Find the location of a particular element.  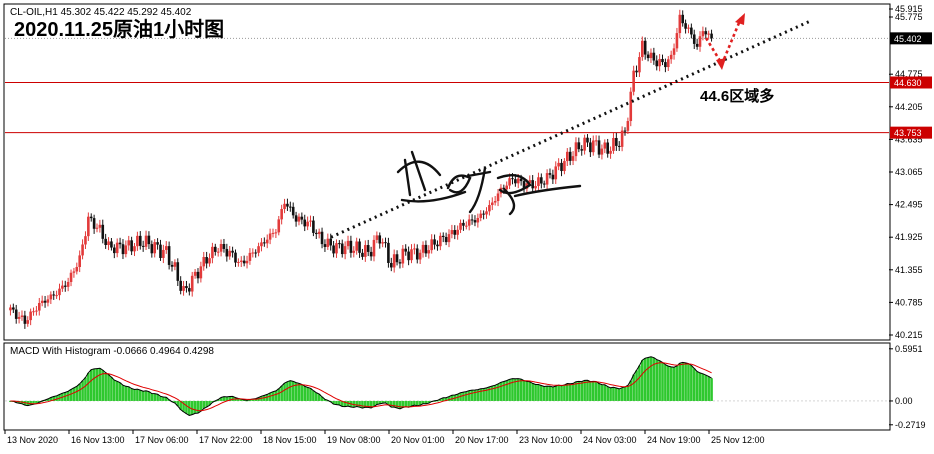

macd-tick-label: 0.00 is located at coordinates (904, 401).